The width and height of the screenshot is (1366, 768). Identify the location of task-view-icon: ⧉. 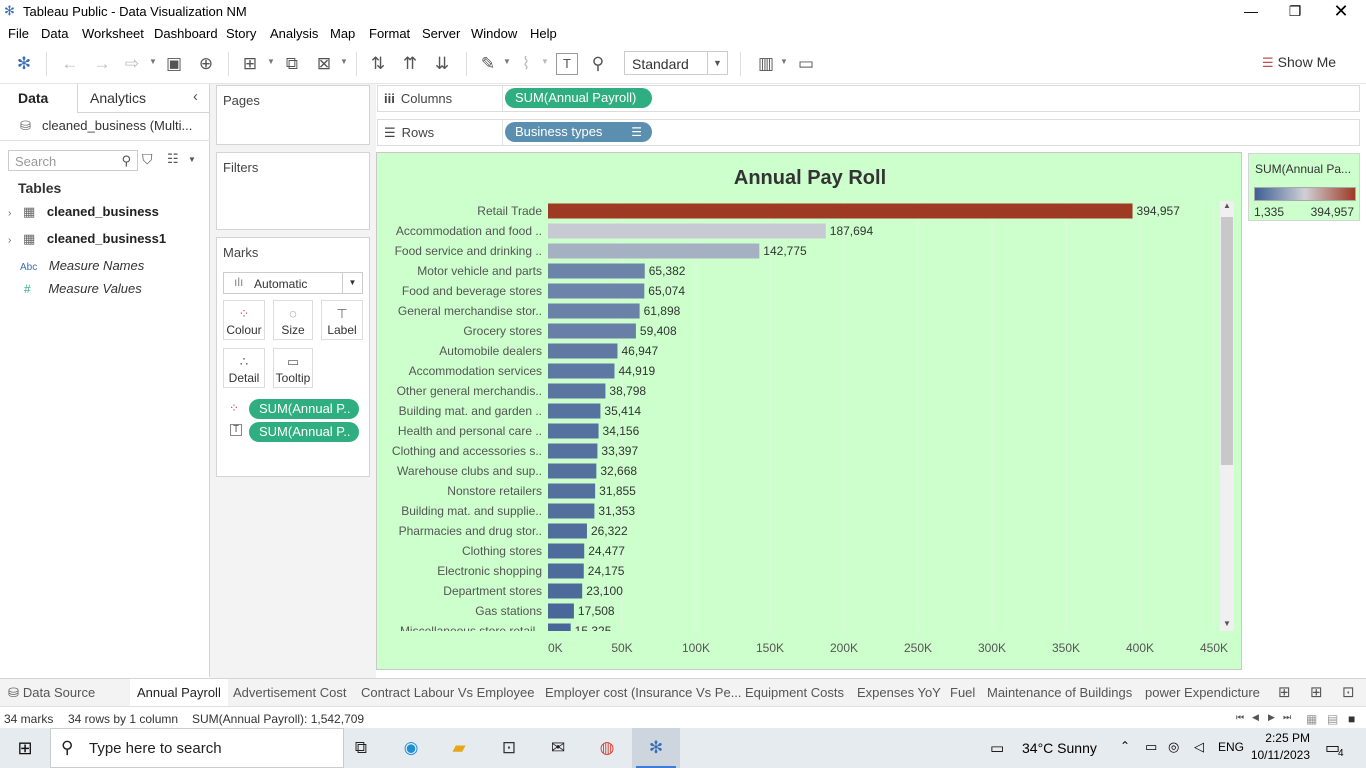
(361, 747).